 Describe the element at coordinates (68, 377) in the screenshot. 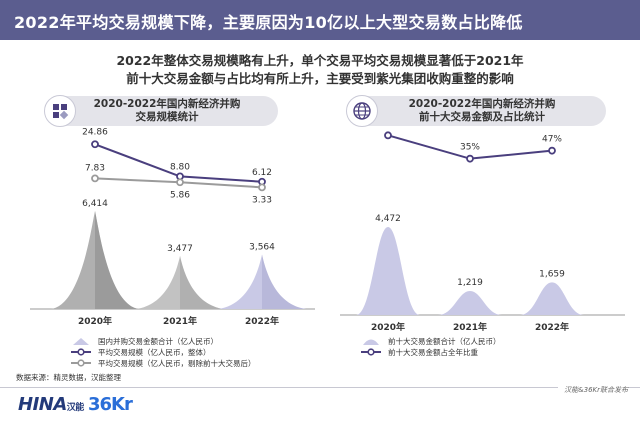

I see `data-source: 数据来源：精灵数据，汉能整理` at that location.